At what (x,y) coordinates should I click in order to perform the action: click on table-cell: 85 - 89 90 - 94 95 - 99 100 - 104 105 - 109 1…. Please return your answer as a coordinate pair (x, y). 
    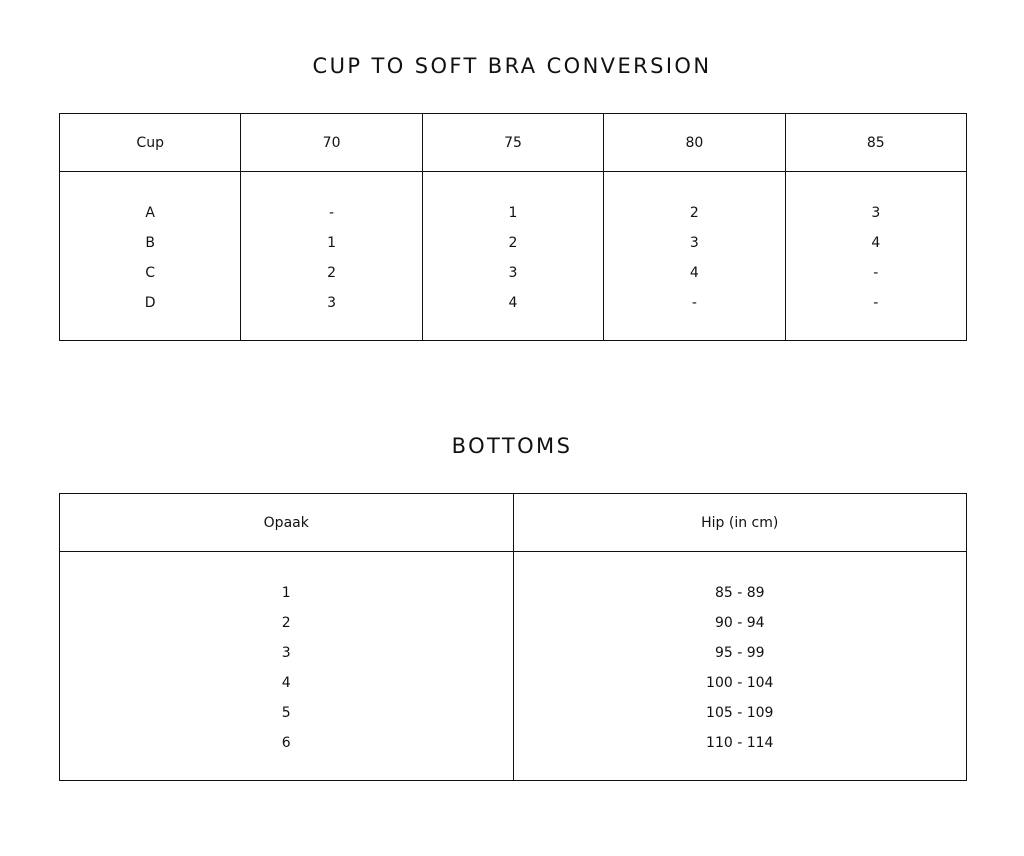
    Looking at the image, I should click on (739, 666).